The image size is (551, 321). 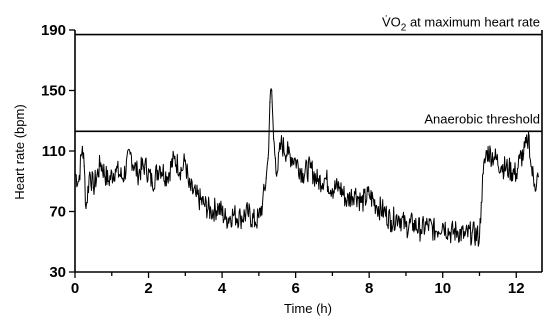 I want to click on y-tick-label-30: 30, so click(x=57, y=272).